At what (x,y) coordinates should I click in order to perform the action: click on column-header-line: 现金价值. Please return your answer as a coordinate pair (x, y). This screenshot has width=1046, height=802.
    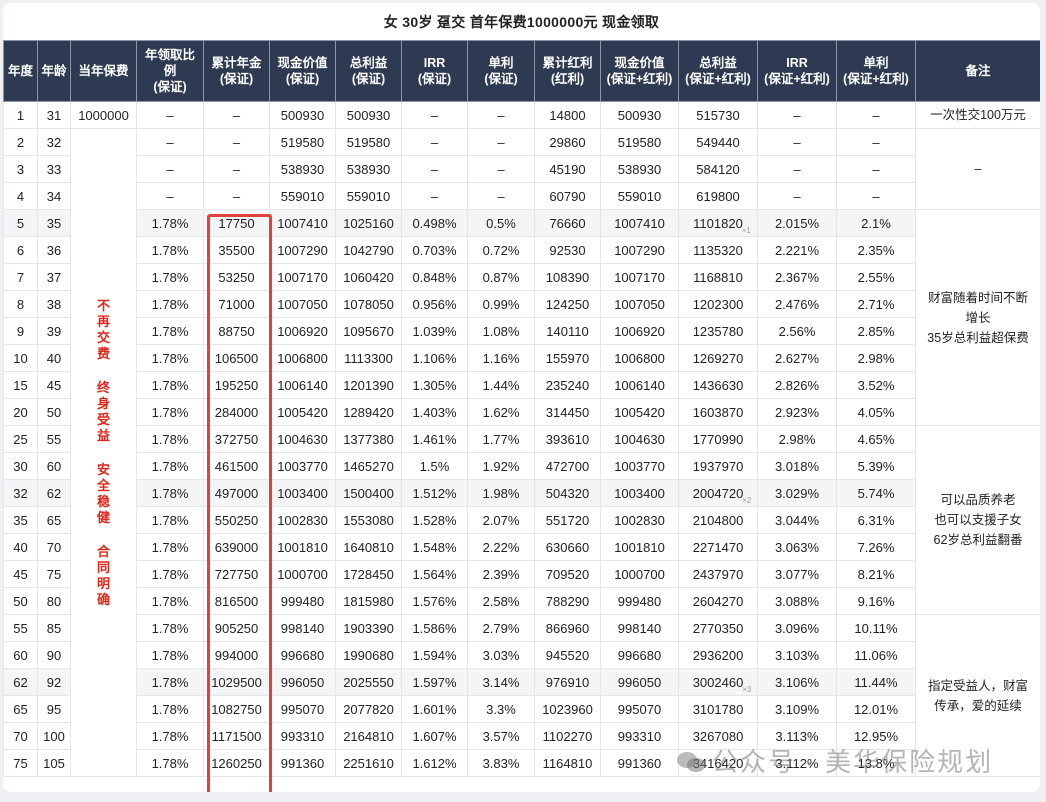
    Looking at the image, I should click on (639, 63).